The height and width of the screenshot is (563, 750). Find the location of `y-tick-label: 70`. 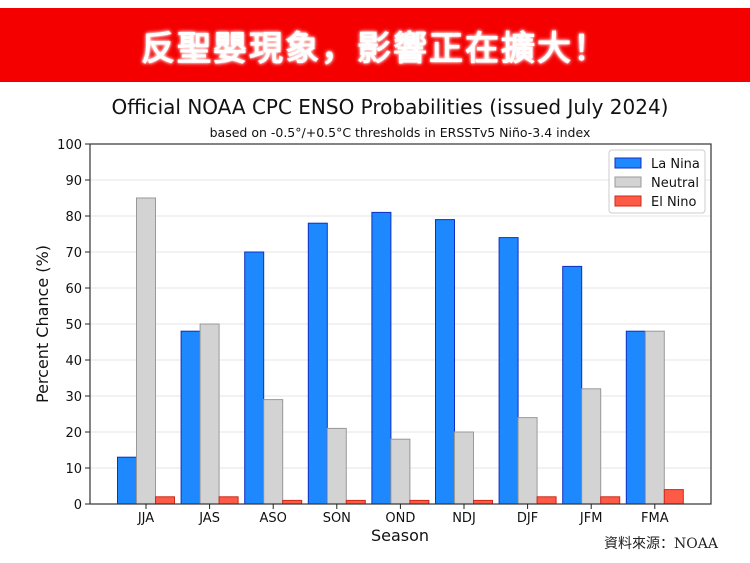

y-tick-label: 70 is located at coordinates (73, 253).